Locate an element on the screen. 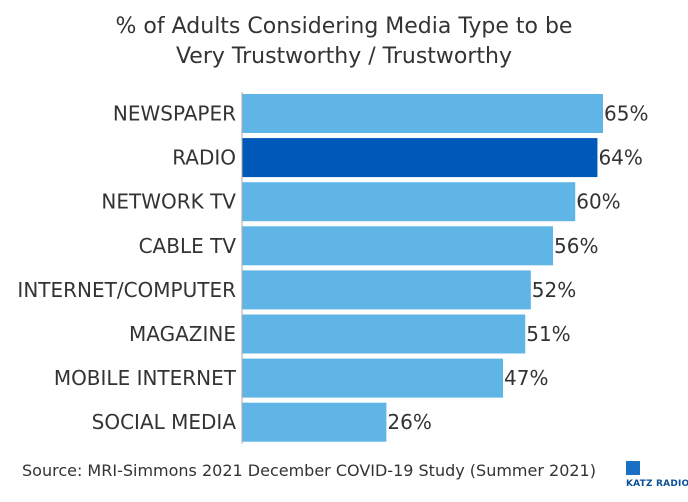 This screenshot has height=502, width=688. value-label: 60% is located at coordinates (598, 202).